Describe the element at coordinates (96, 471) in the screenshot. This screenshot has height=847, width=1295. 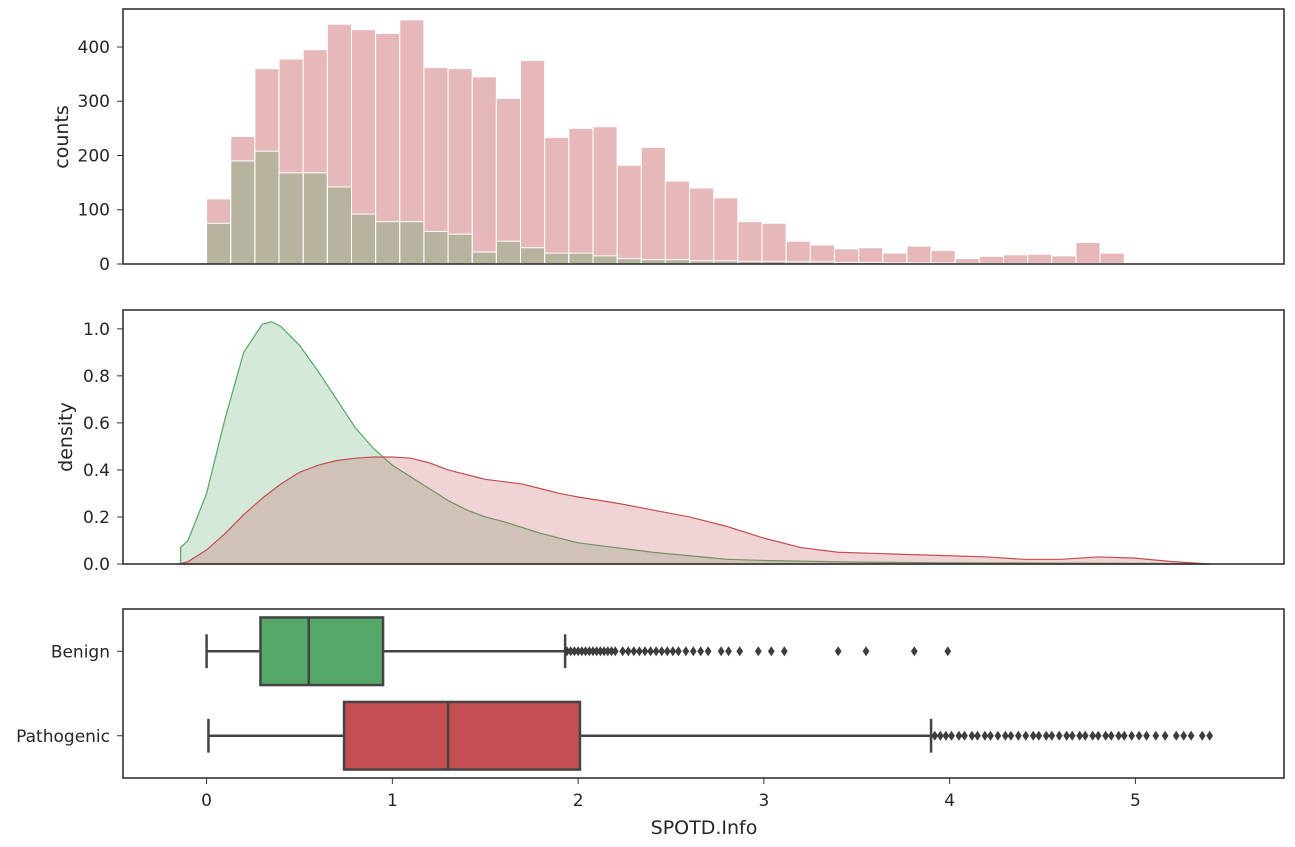
I see `y-tick-label: 0.4` at that location.